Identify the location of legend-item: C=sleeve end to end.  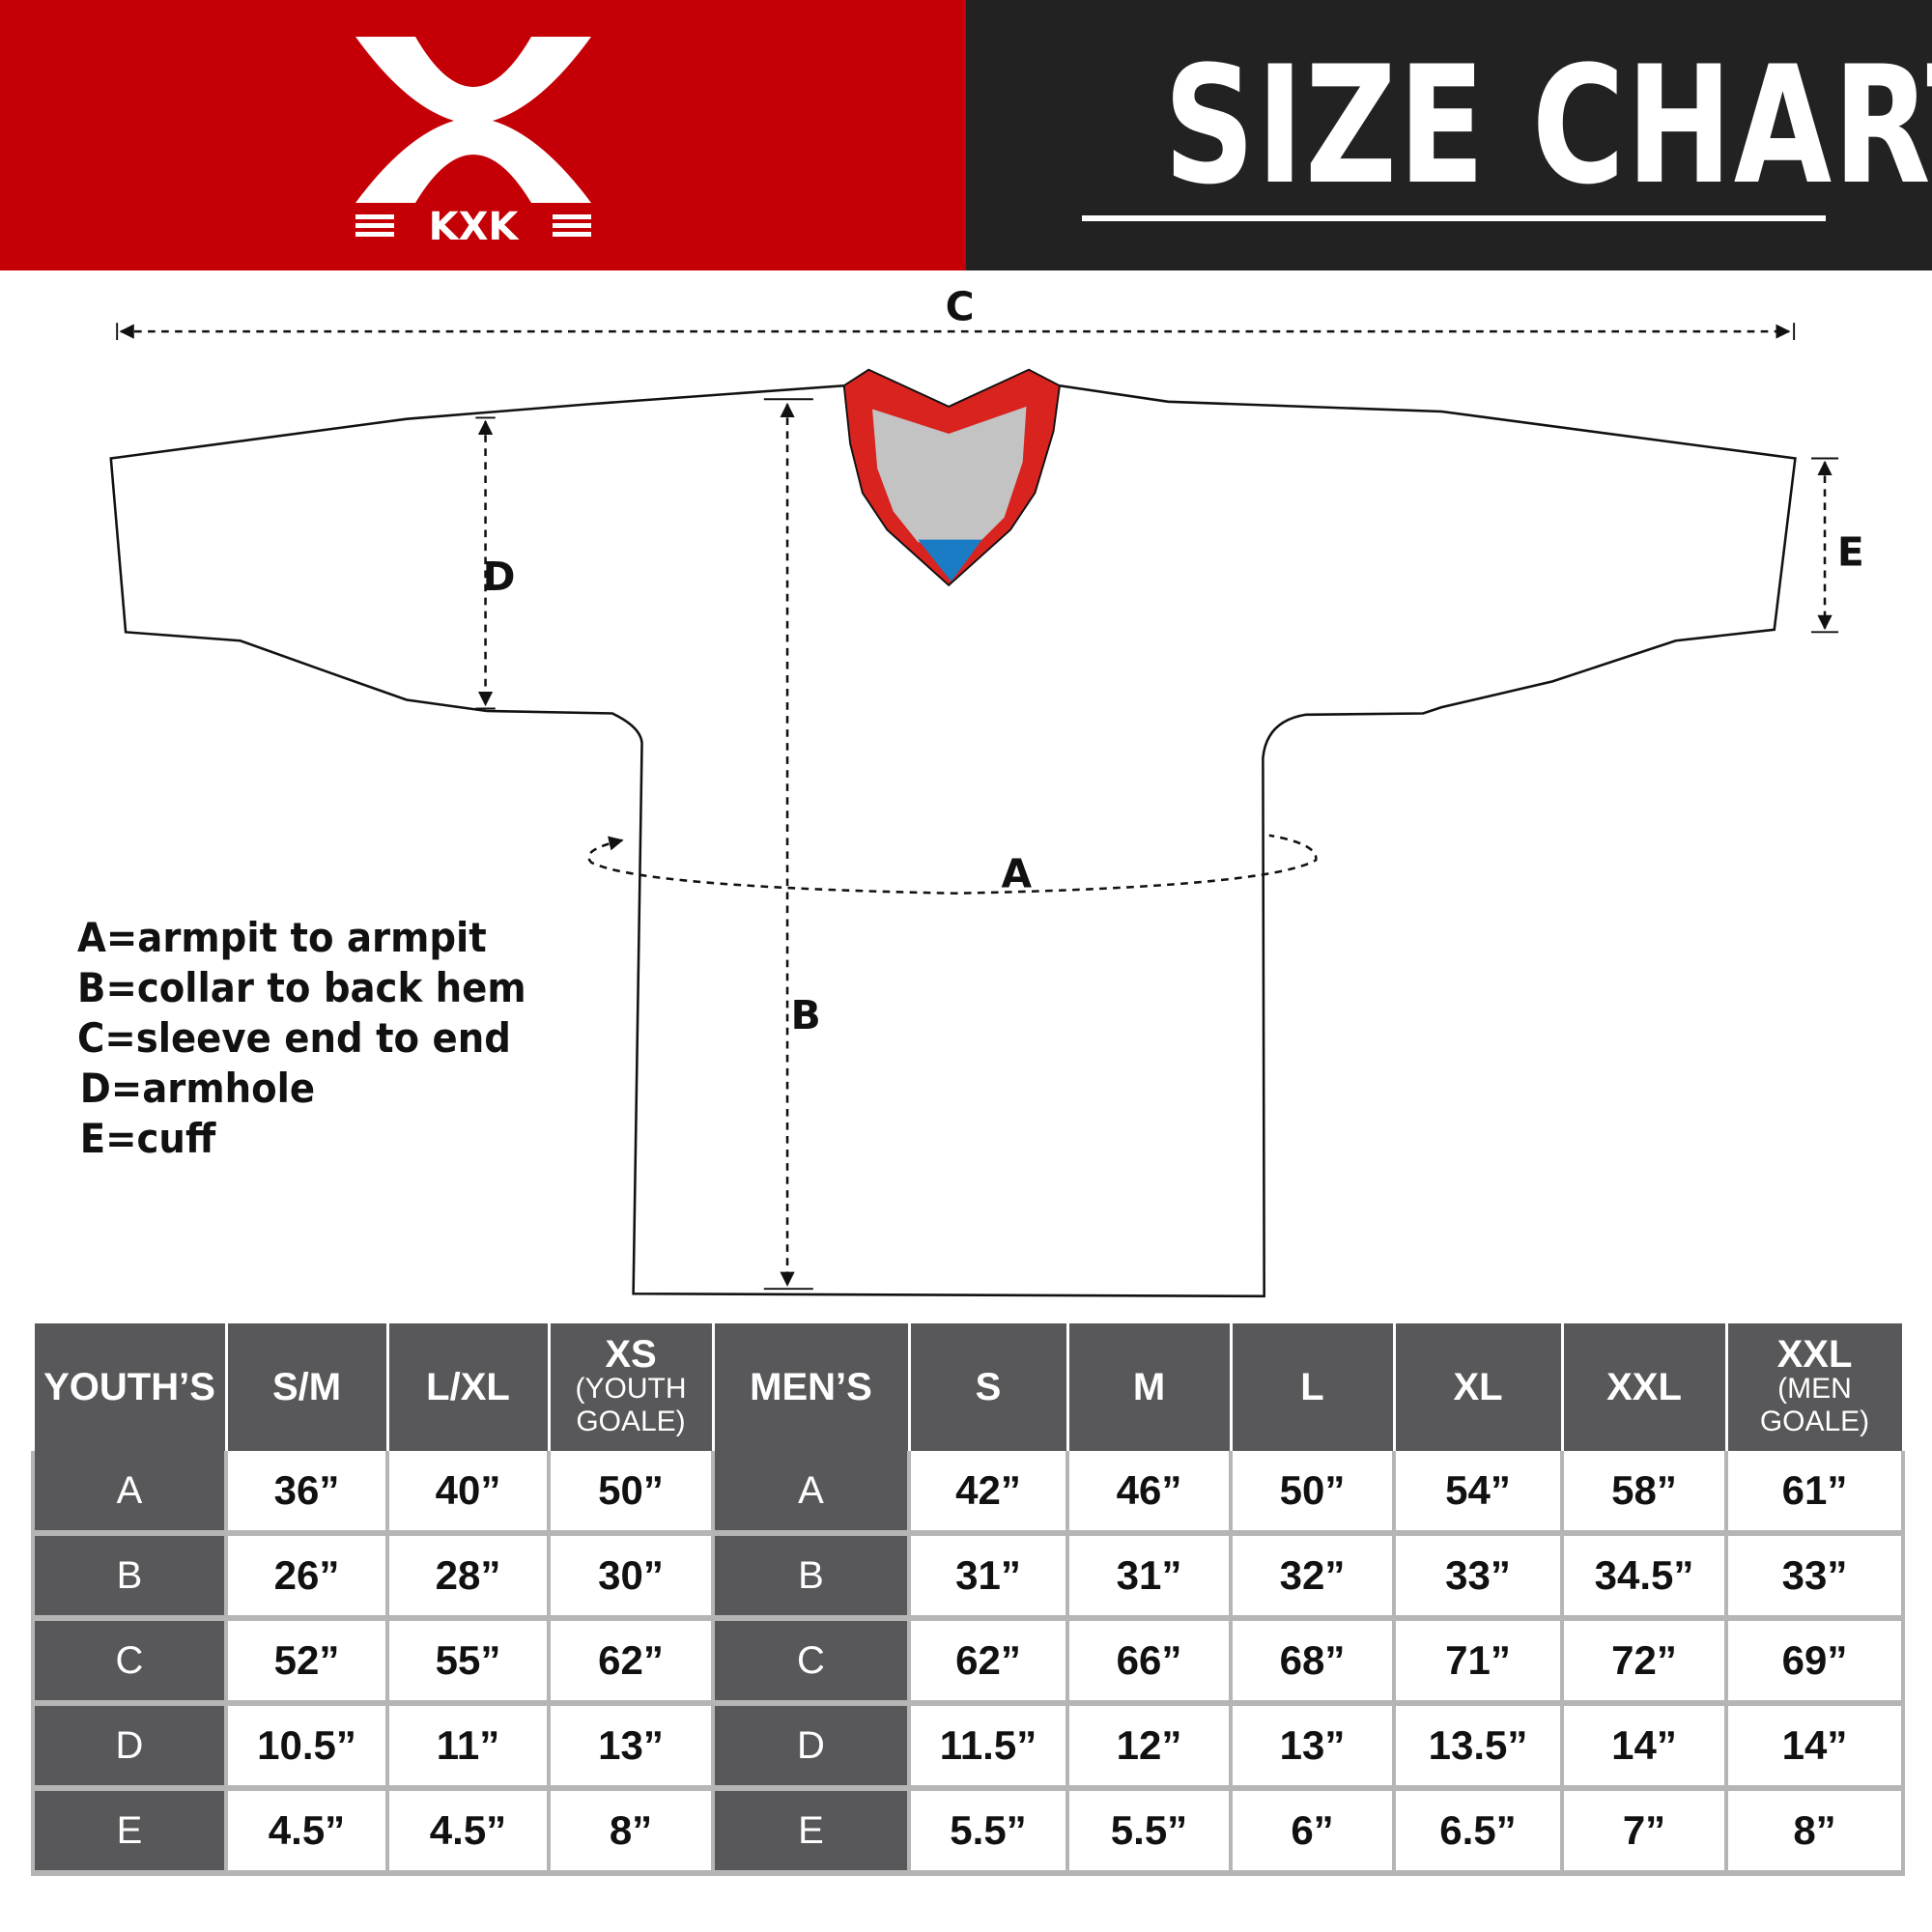
(294, 1038).